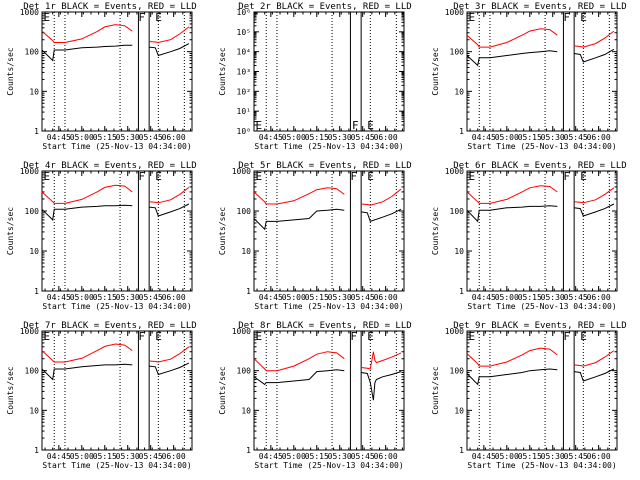  What do you see at coordinates (244, 131) in the screenshot?
I see `y-tick-label: 10⁰` at bounding box center [244, 131].